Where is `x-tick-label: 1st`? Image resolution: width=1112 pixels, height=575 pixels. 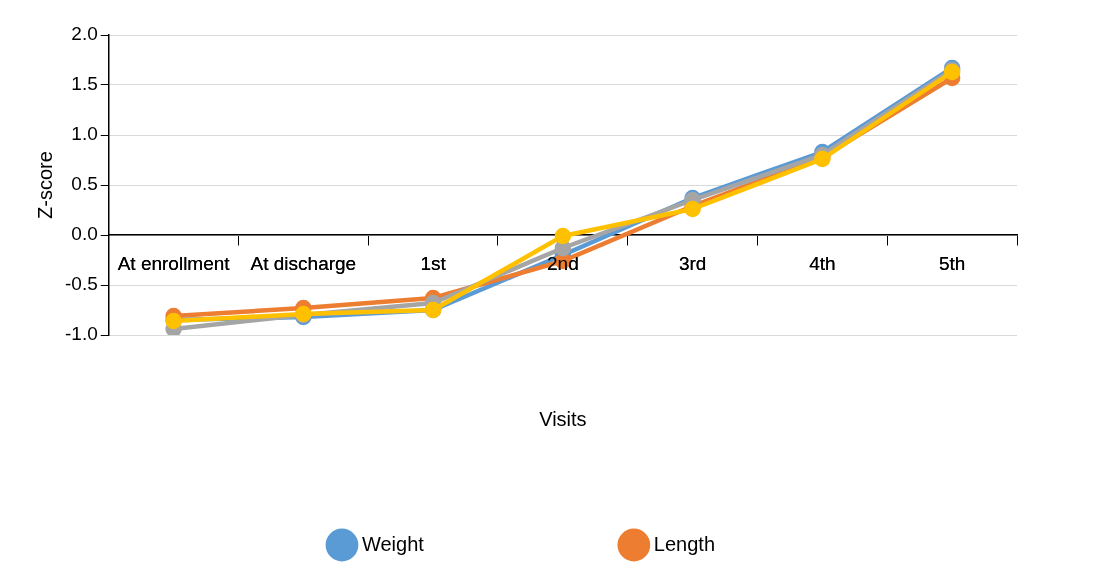 x-tick-label: 1st is located at coordinates (433, 263).